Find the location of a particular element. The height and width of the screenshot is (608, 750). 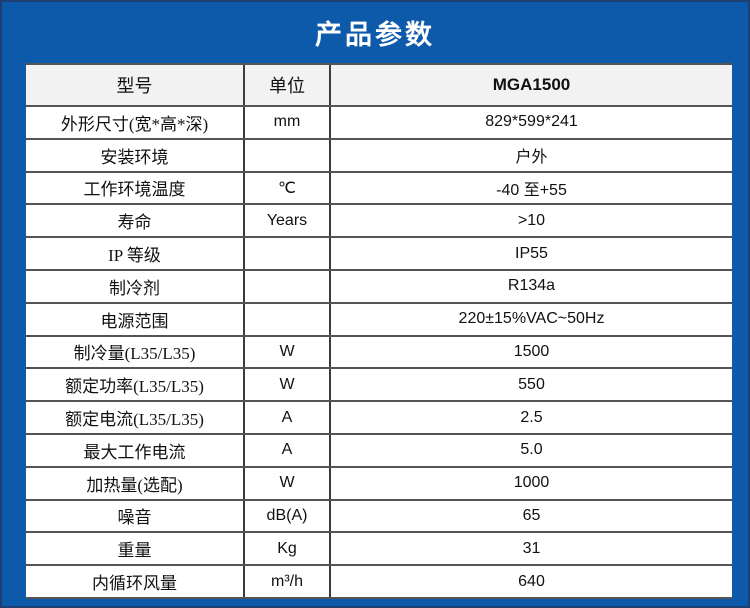

unit-cell: m³/h is located at coordinates (288, 581).